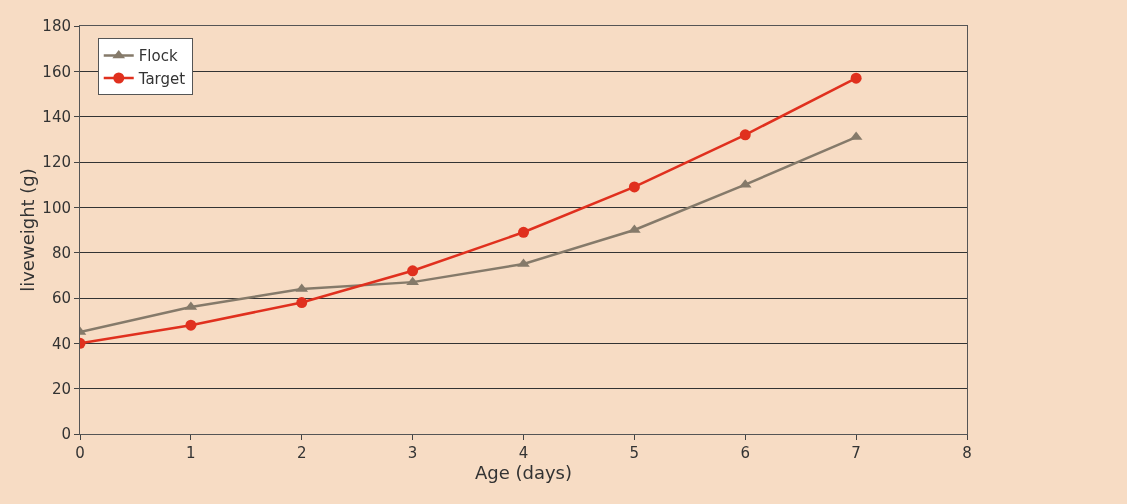  I want to click on legend-label: Flock, so click(158, 56).